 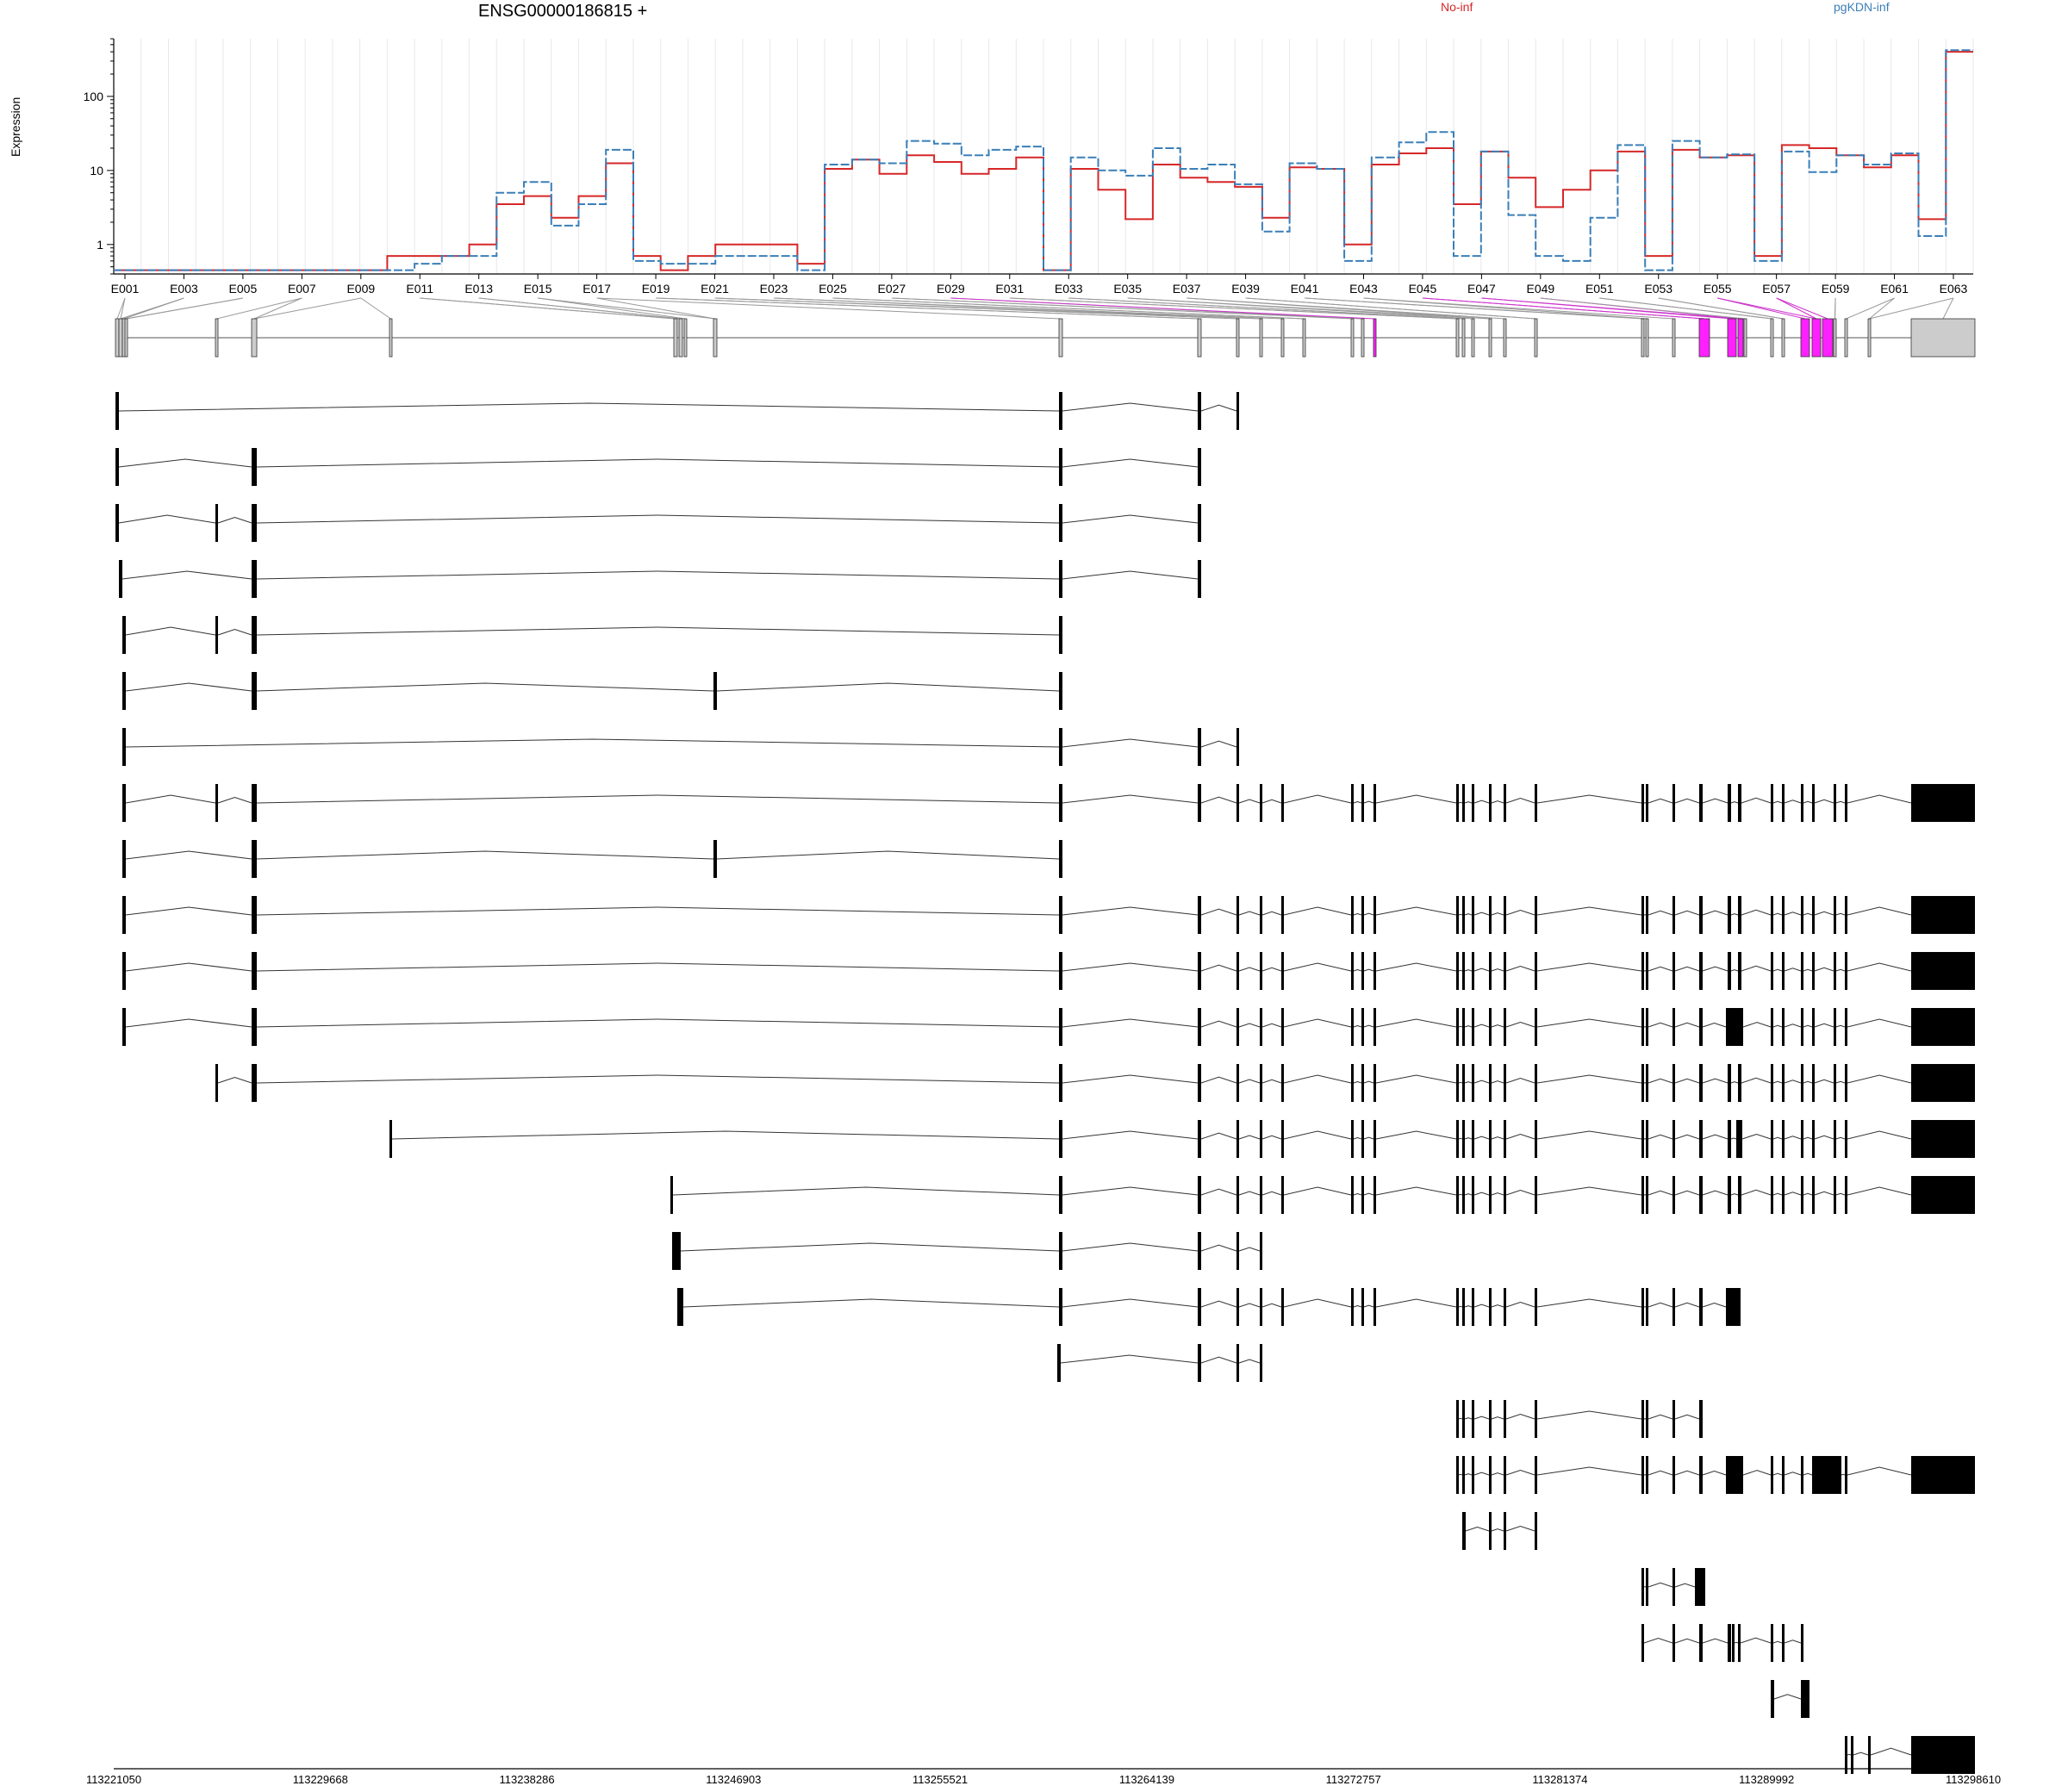 I want to click on exon-label: E039, so click(x=1245, y=289).